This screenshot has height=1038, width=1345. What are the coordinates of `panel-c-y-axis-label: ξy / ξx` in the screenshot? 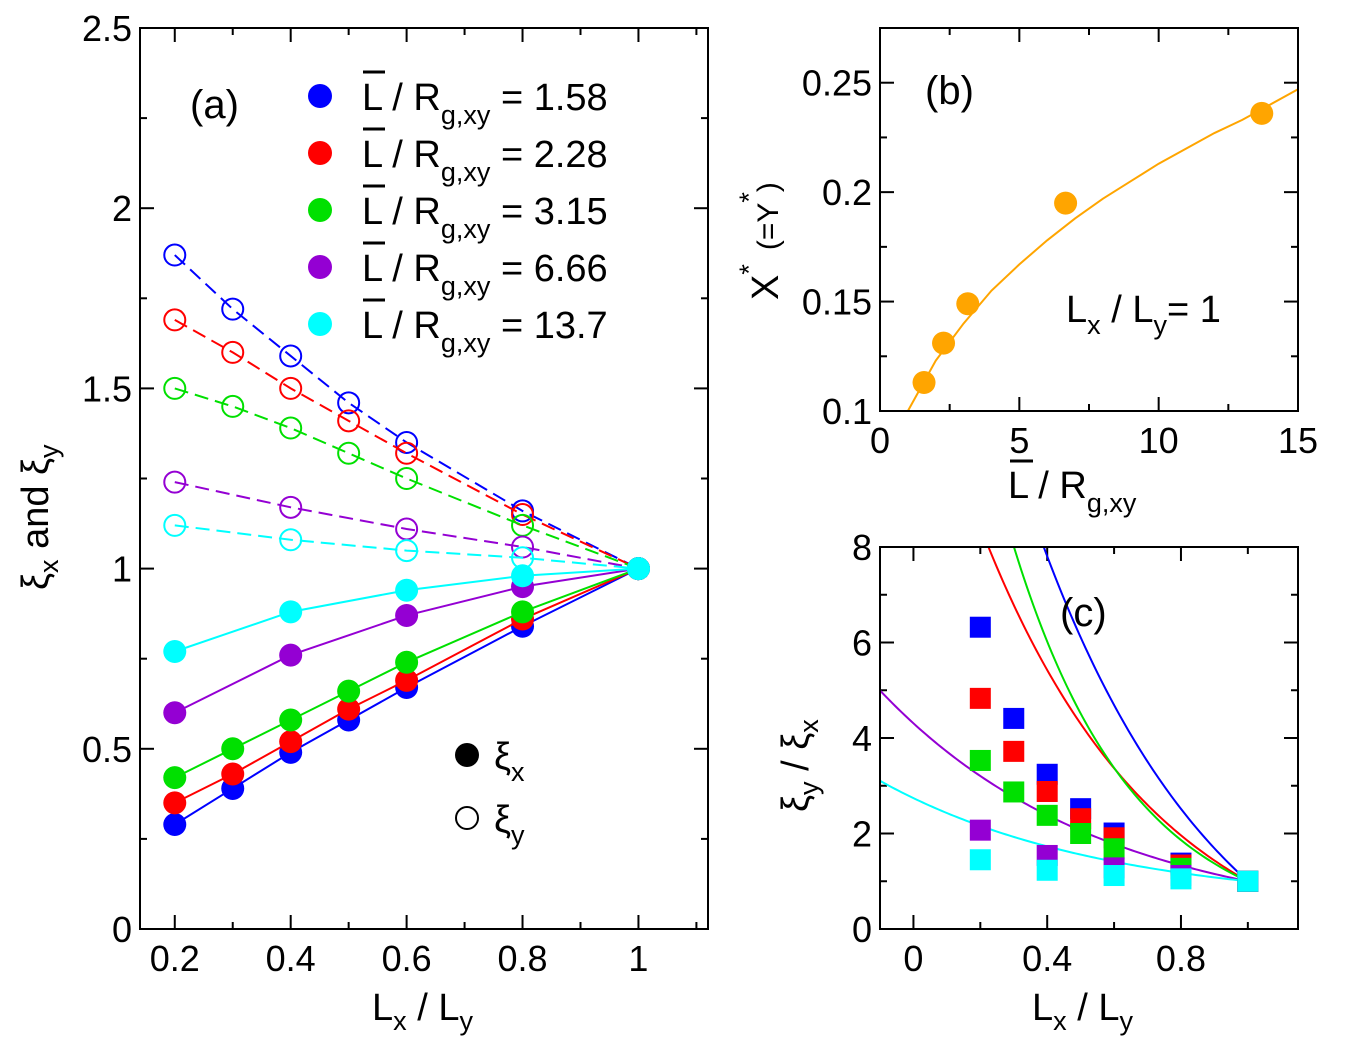 It's located at (799, 765).